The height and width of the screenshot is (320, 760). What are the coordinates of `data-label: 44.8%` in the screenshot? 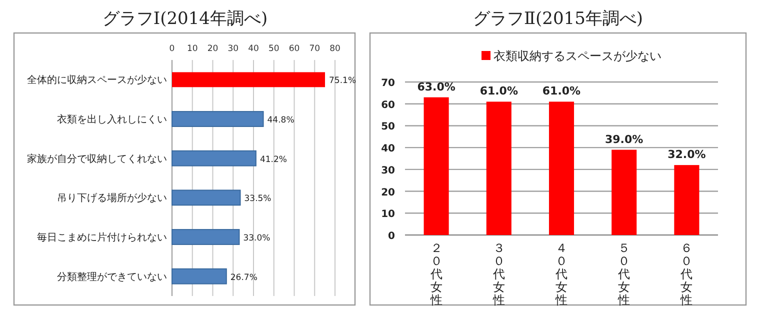 It's located at (280, 121).